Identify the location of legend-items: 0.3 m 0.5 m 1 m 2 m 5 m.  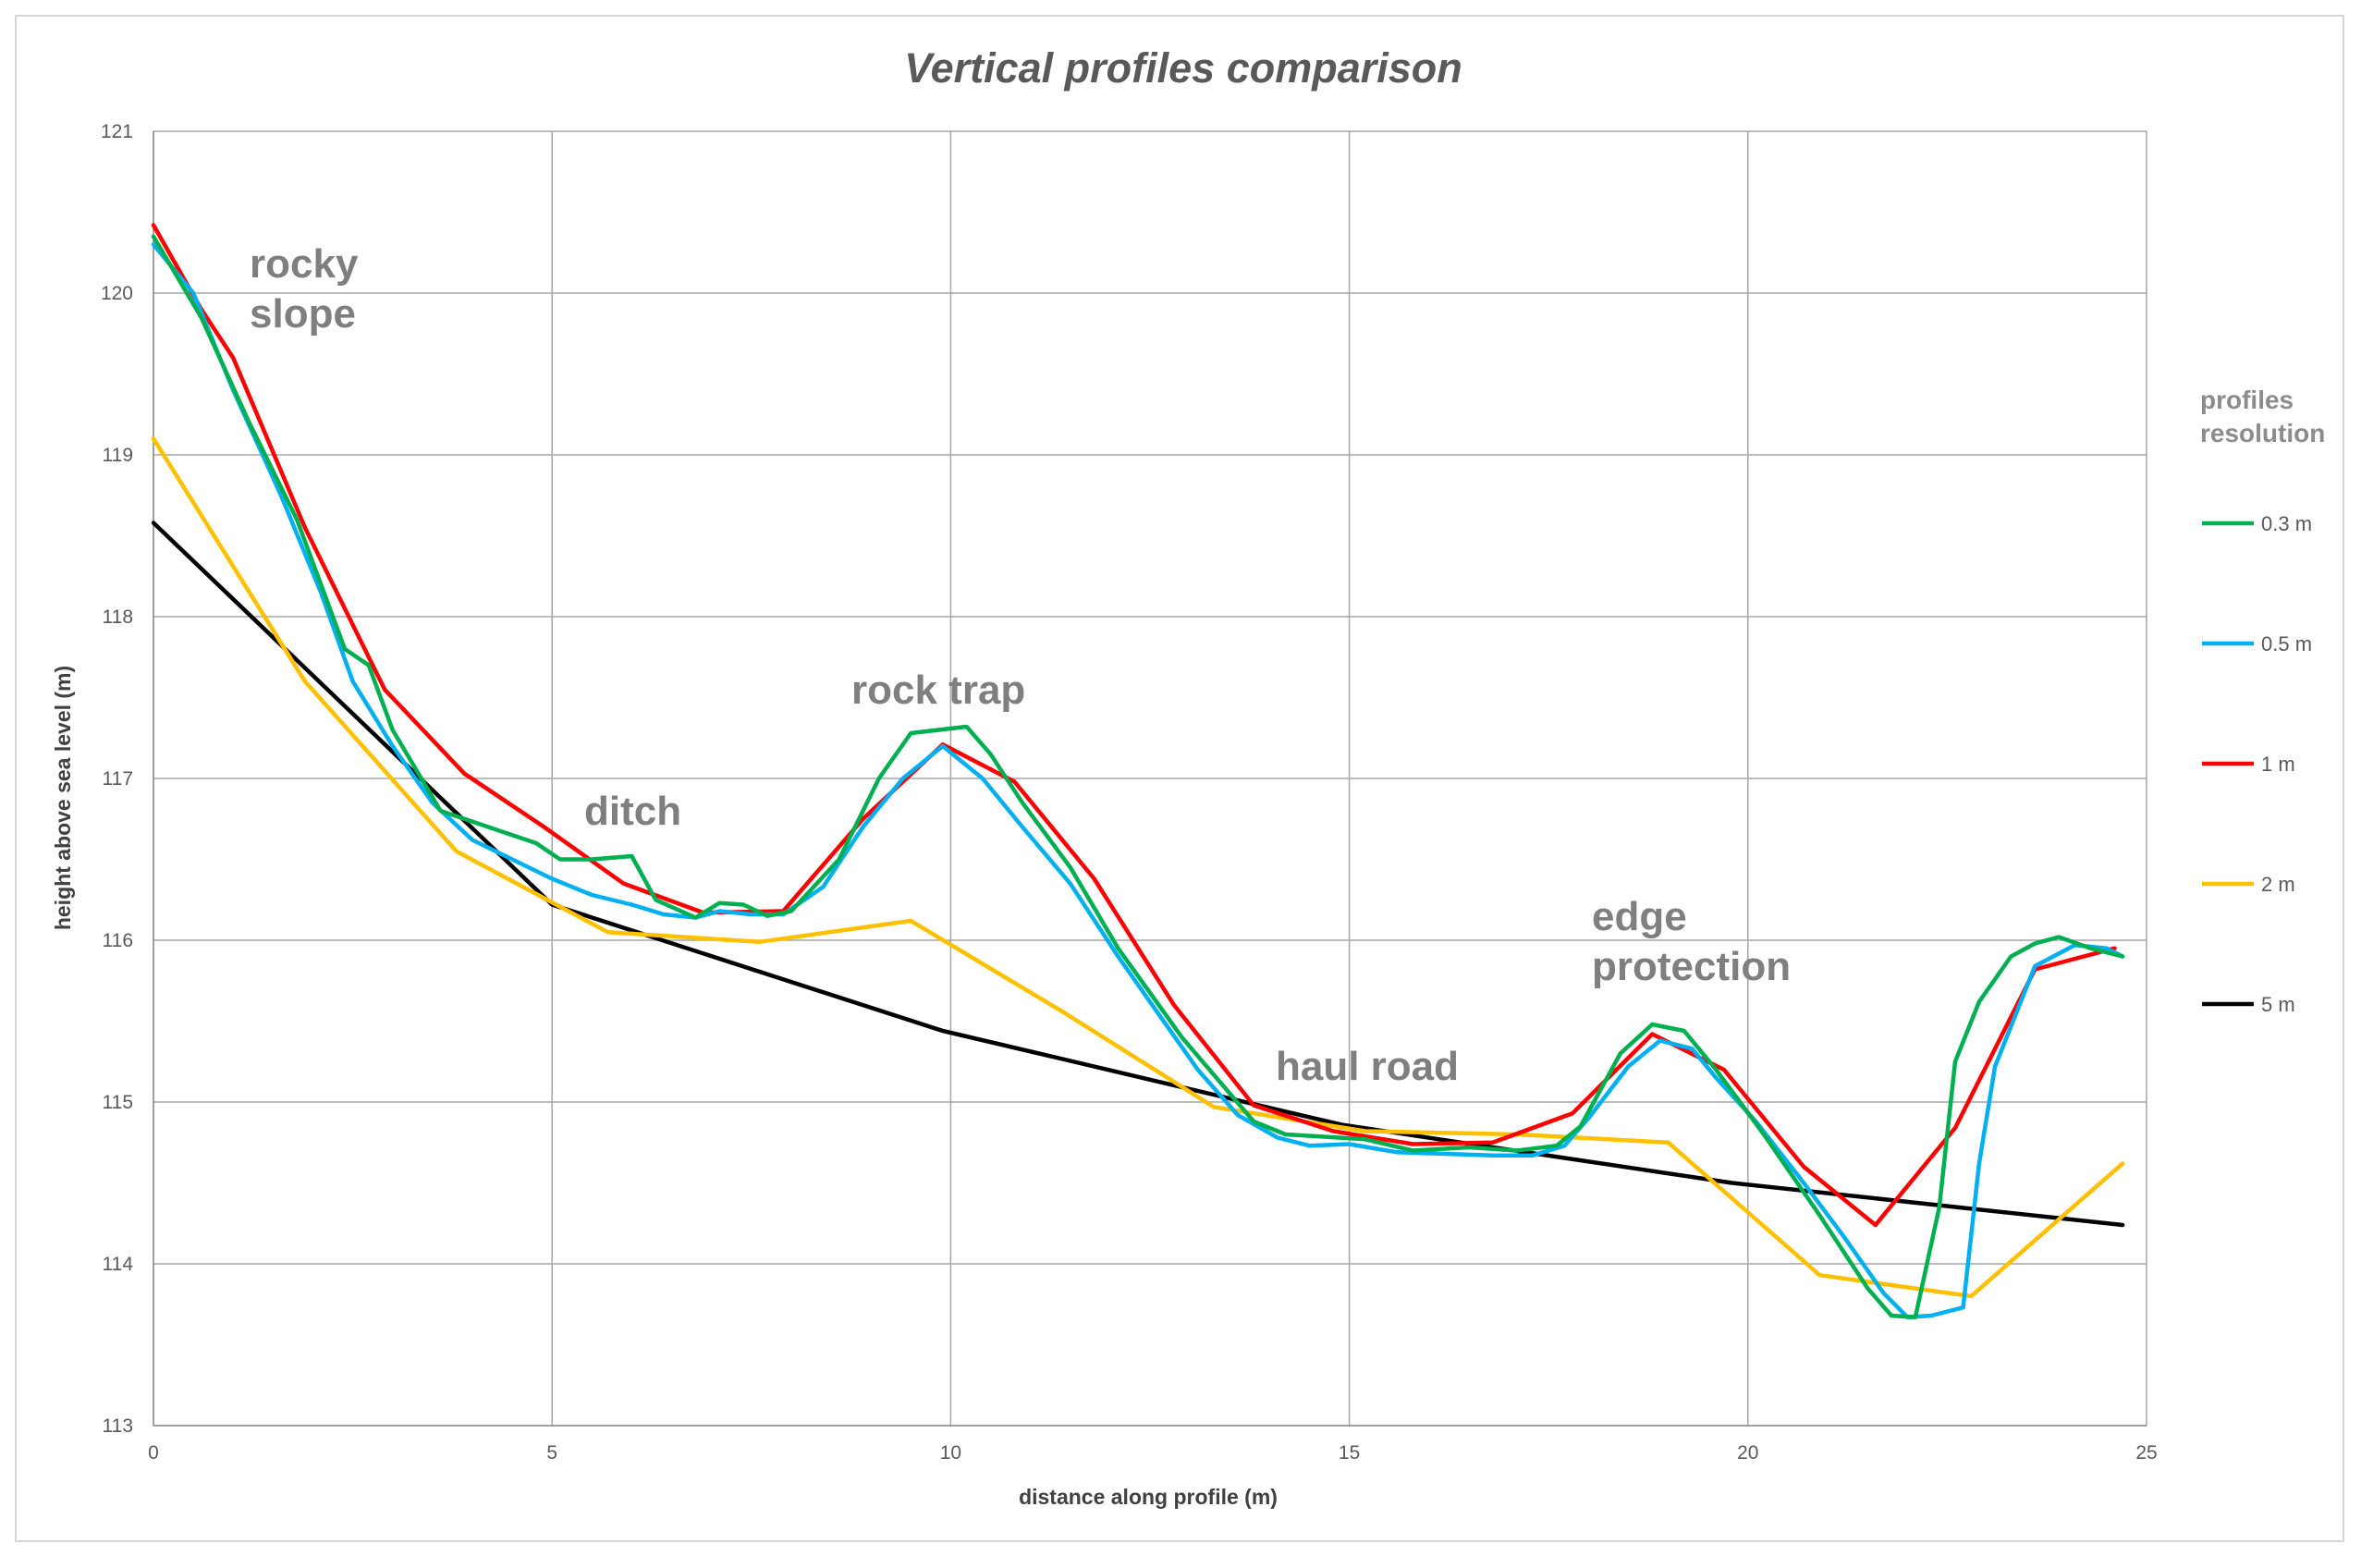
(2257, 764).